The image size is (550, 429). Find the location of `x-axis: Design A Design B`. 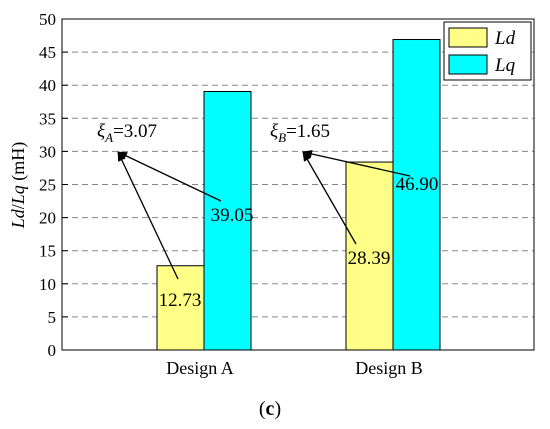

x-axis: Design A Design B is located at coordinates (294, 361).